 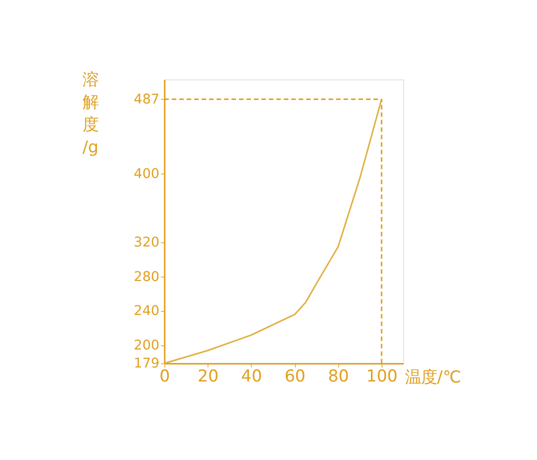 What do you see at coordinates (147, 364) in the screenshot?
I see `y-tick-label: 179` at bounding box center [147, 364].